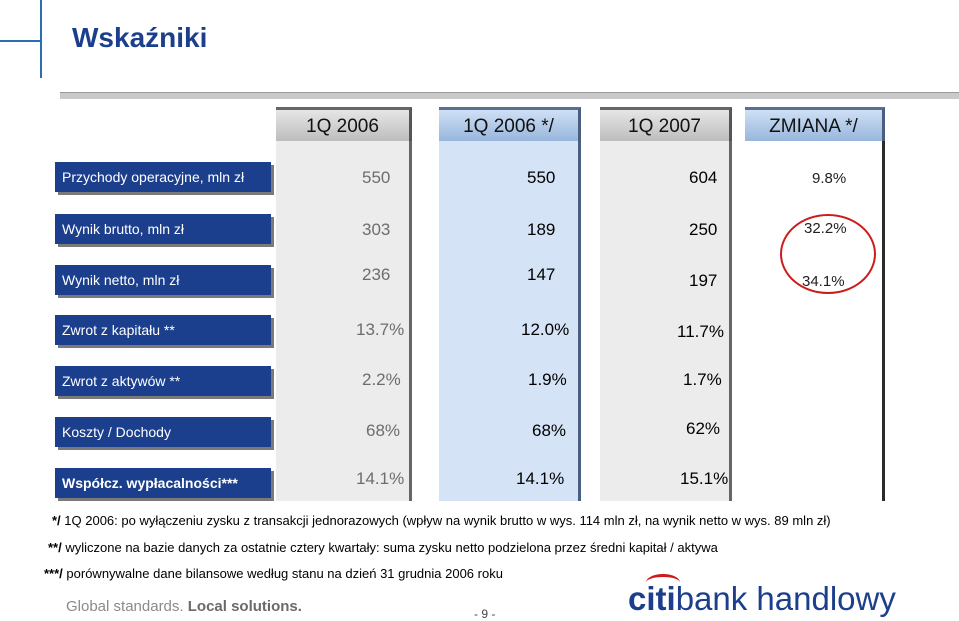 The width and height of the screenshot is (959, 621). What do you see at coordinates (815, 321) in the screenshot?
I see `column-band-change` at bounding box center [815, 321].